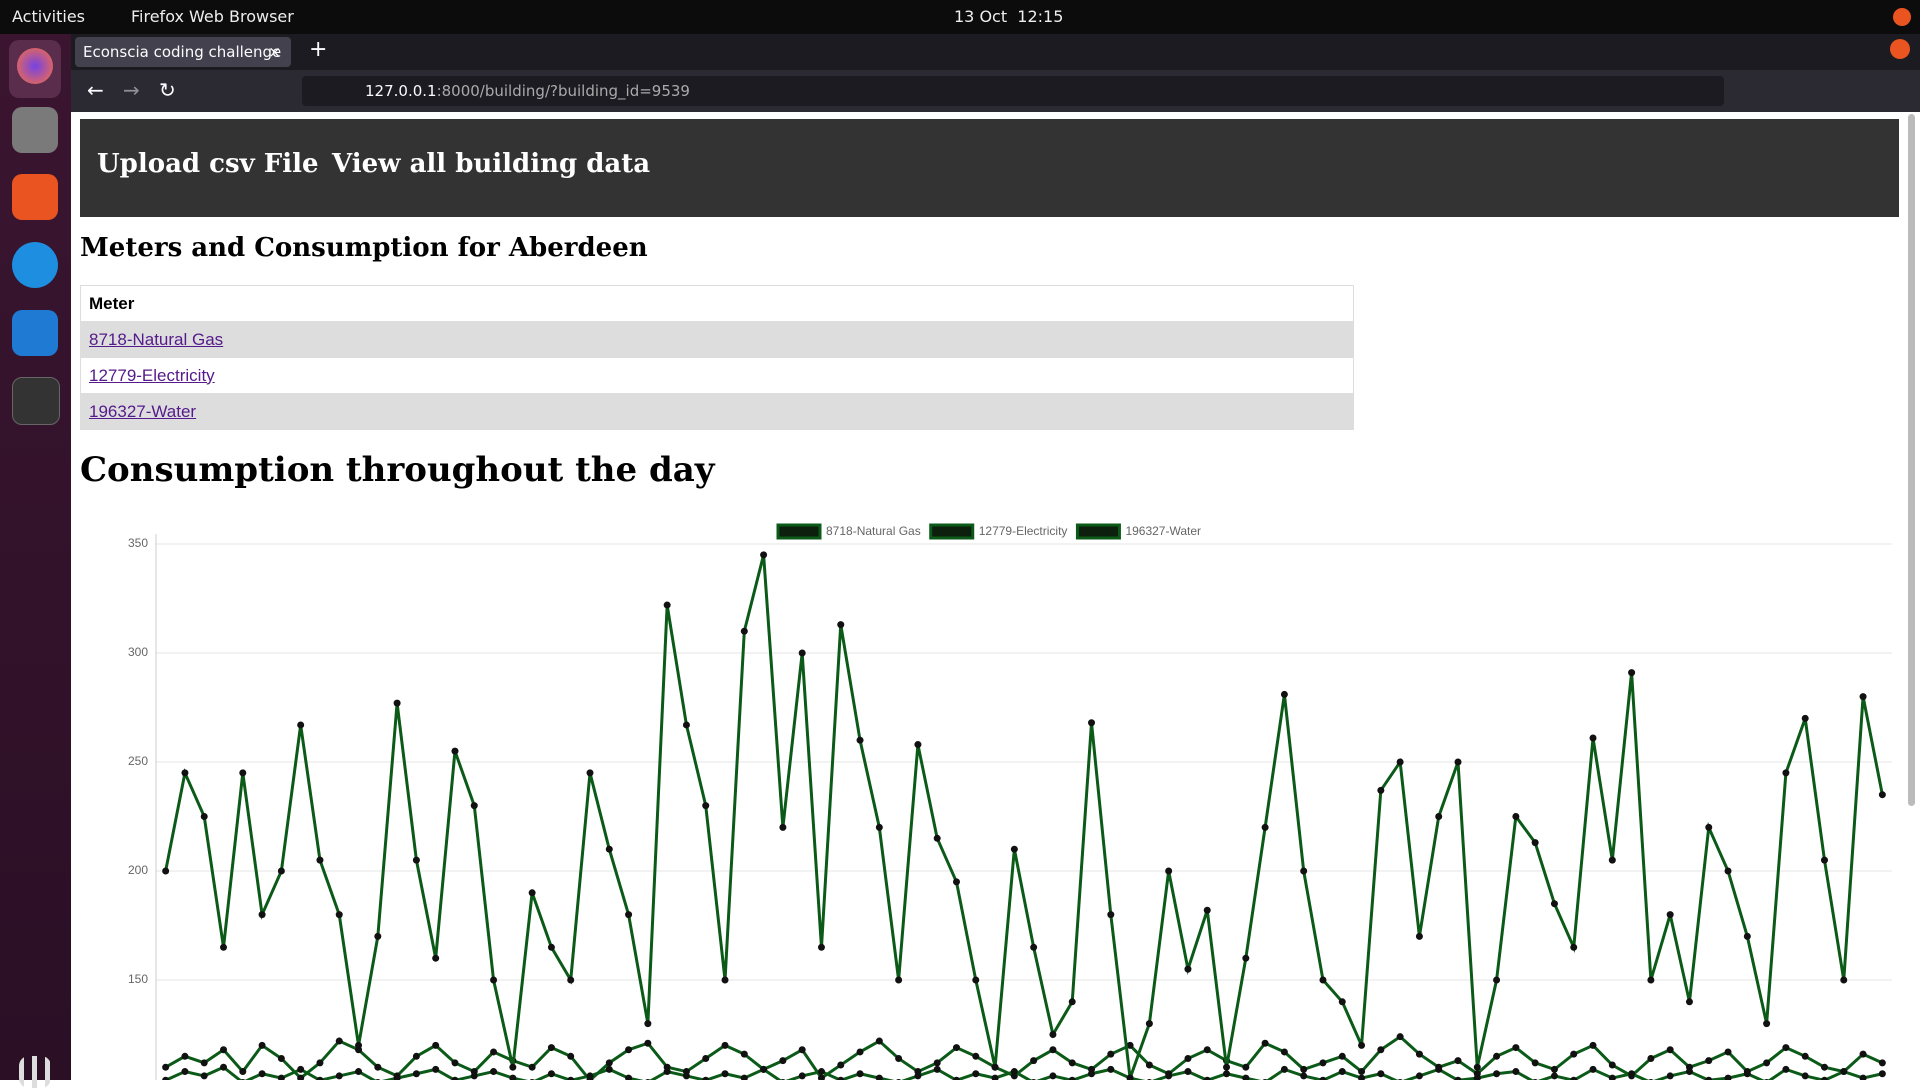  Describe the element at coordinates (36, 401) in the screenshot. I see `terminal-icon` at that location.